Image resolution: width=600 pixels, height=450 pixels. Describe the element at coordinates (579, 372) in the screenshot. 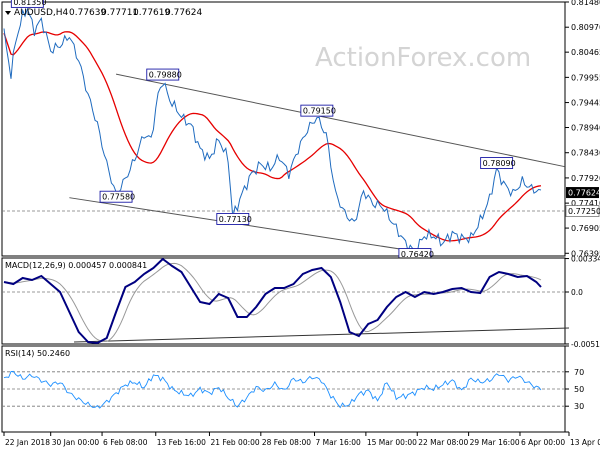

I see `rsi-ytick-label: 70` at that location.